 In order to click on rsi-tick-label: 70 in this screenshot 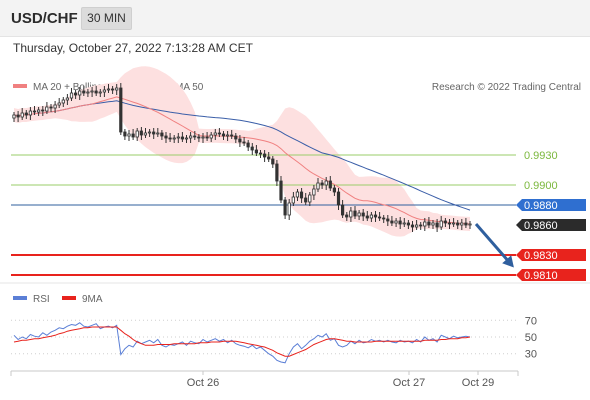, I will do `click(531, 321)`.